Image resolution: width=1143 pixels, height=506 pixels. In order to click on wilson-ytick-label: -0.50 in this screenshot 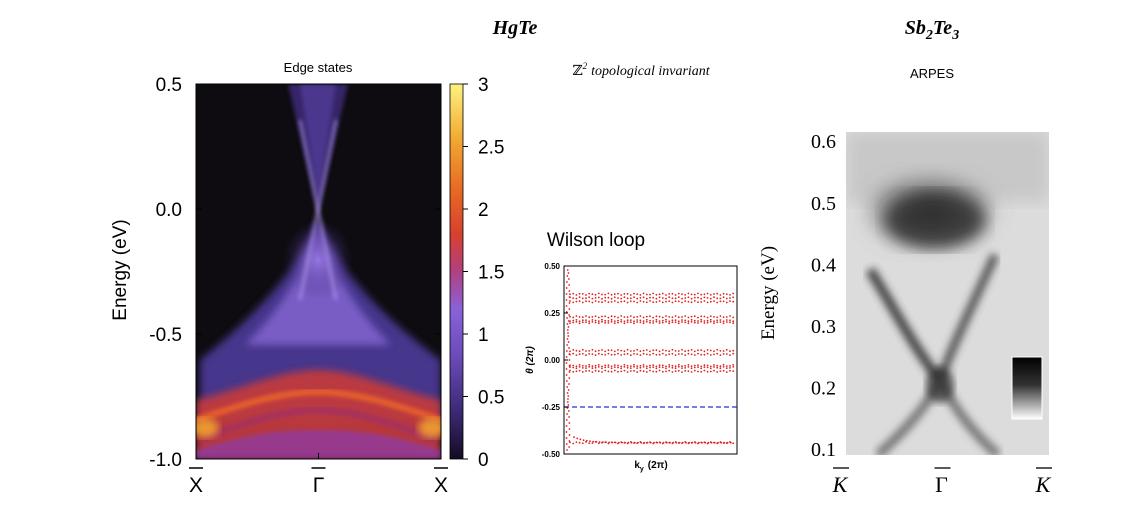, I will do `click(551, 454)`.